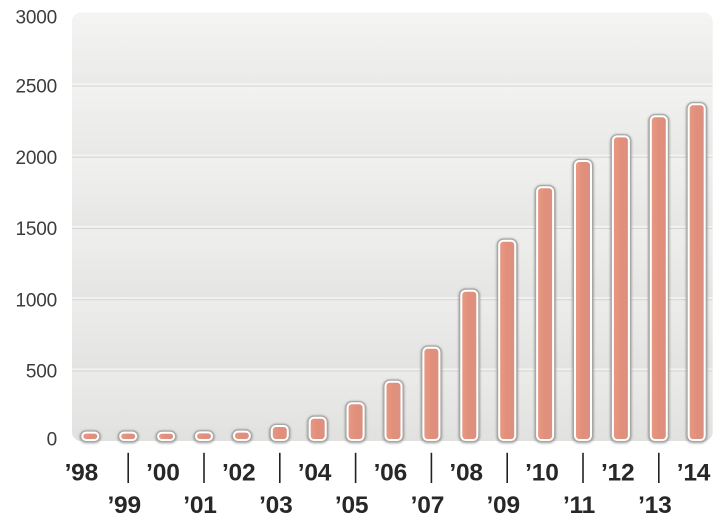  I want to click on svg-text: ’13, so click(654, 505).